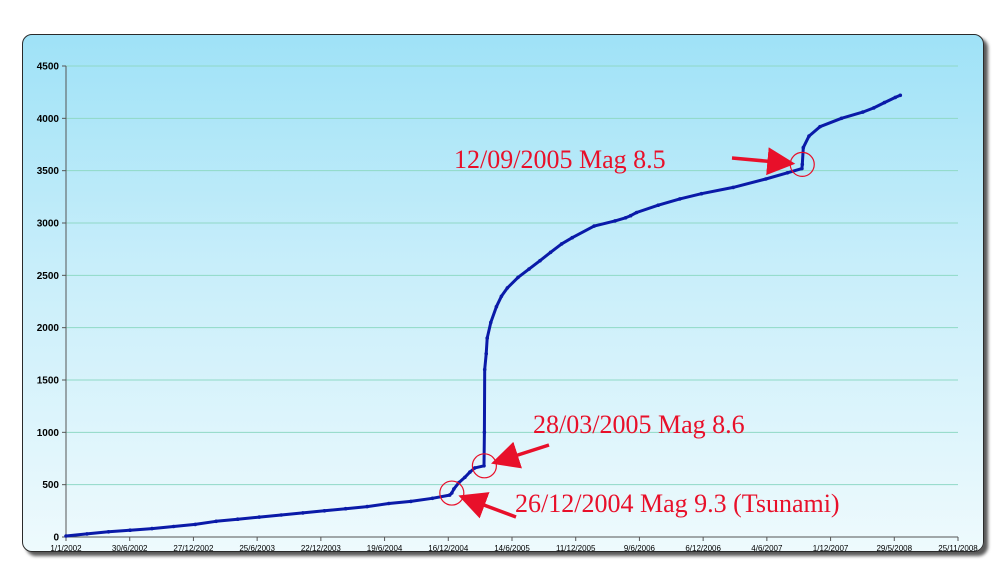  I want to click on y-tick-label: 1500, so click(48, 381).